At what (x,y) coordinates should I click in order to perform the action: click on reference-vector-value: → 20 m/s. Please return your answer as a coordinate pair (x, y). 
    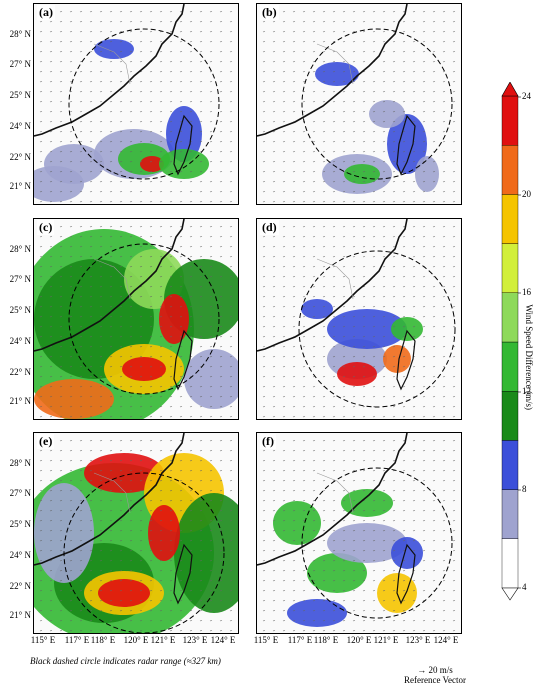
    Looking at the image, I should click on (435, 670).